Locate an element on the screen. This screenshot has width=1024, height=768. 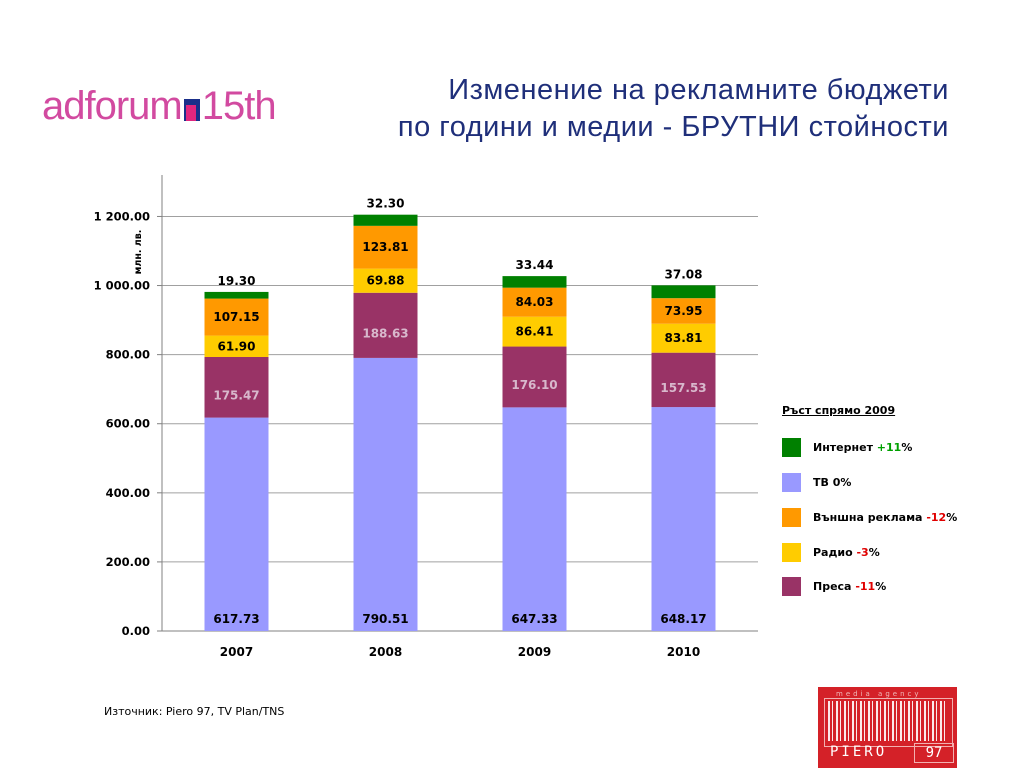
legend-item: ТВ 0% is located at coordinates (816, 482).